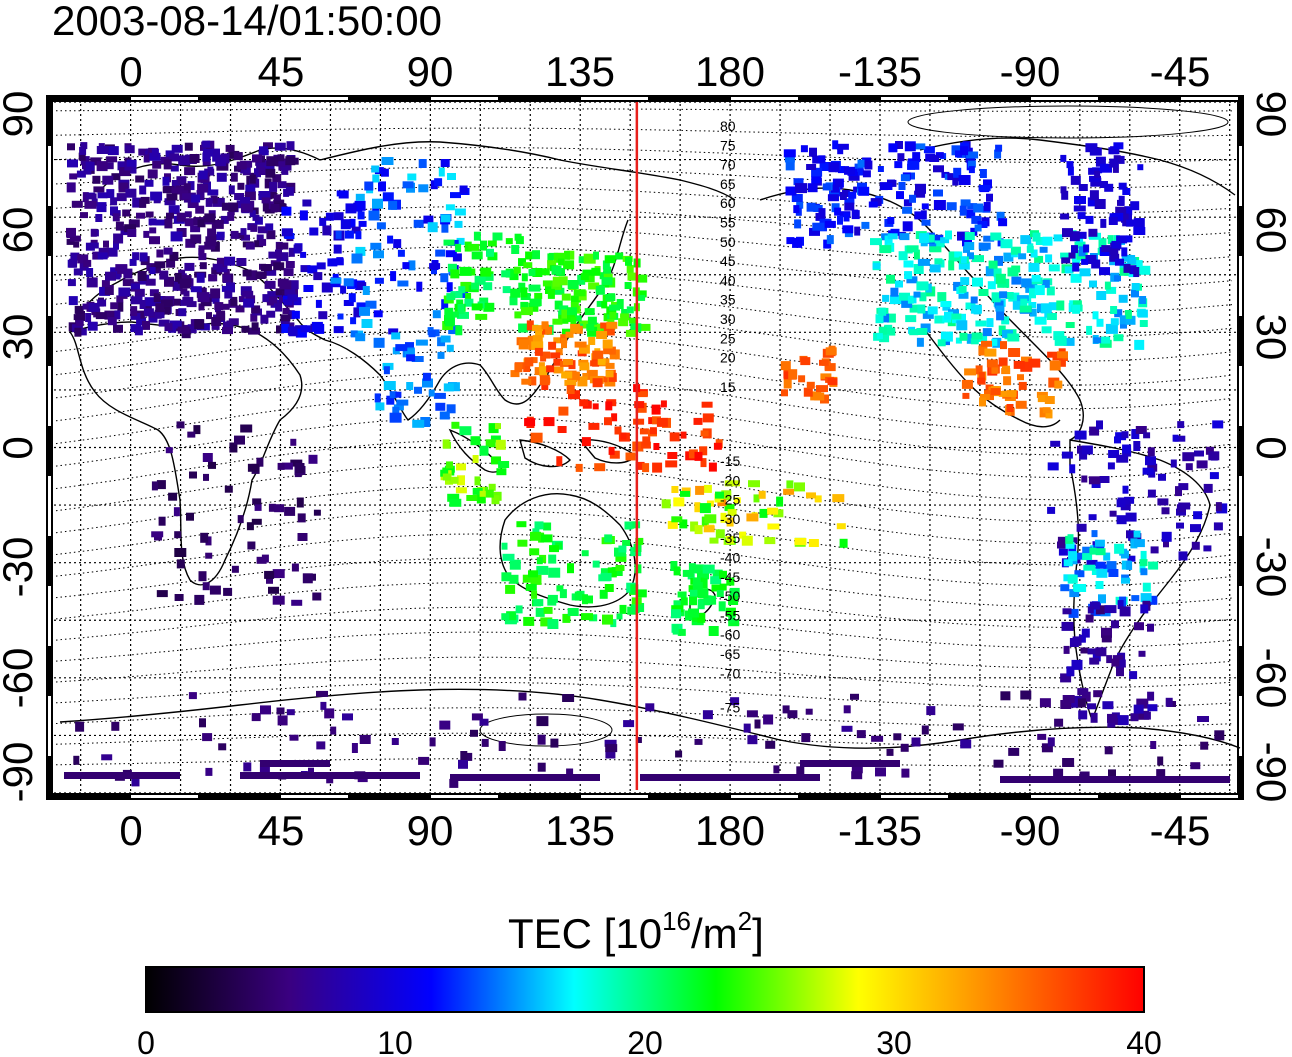  I want to click on colorbar-title-end: ], so click(758, 933).